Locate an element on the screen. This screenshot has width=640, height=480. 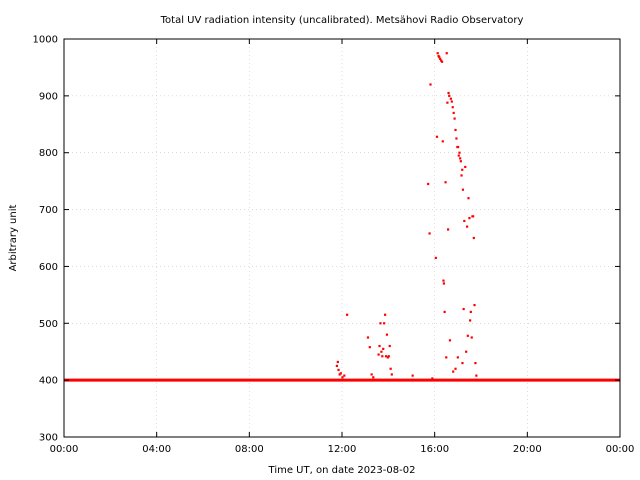
y-tick-label: 900 is located at coordinates (48, 96).